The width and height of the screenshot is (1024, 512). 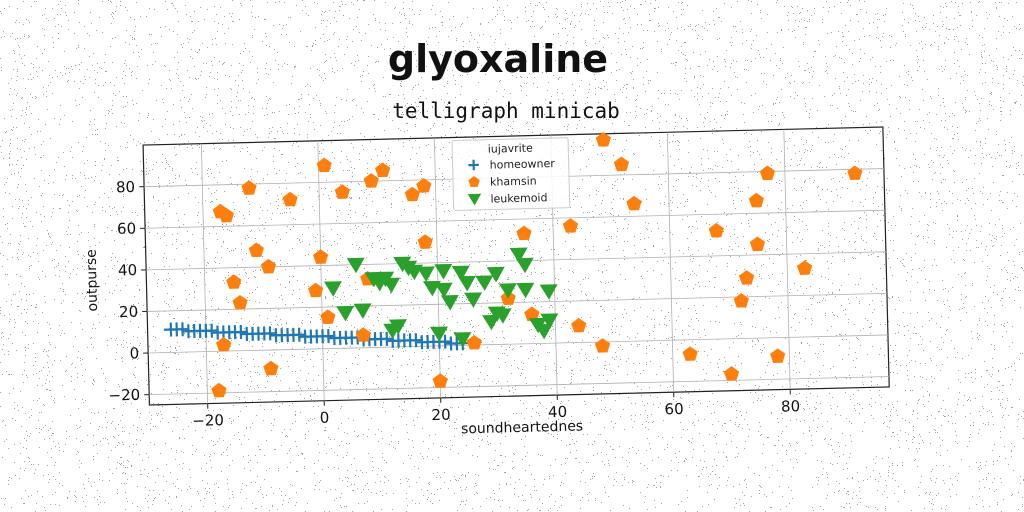 I want to click on legend-label-homeowner: homeowner, so click(x=523, y=164).